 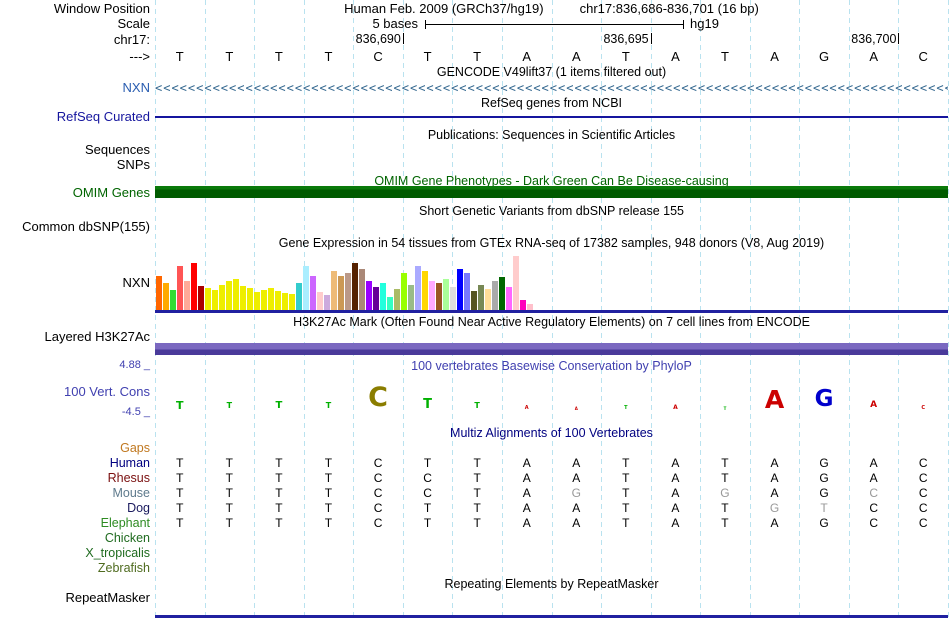 What do you see at coordinates (474, 537) in the screenshot?
I see `multiz-row-chicken: Chicken` at bounding box center [474, 537].